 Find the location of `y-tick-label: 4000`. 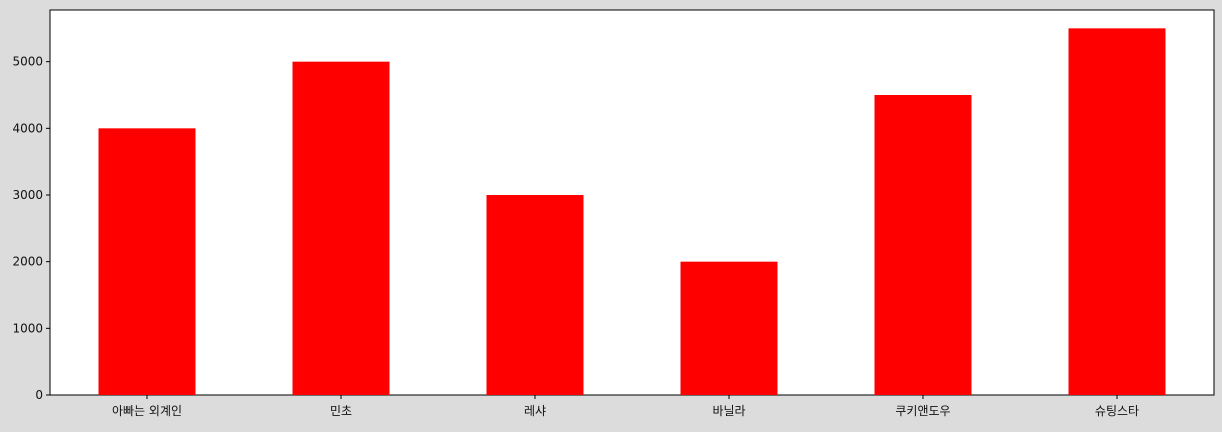

y-tick-label: 4000 is located at coordinates (27, 128).